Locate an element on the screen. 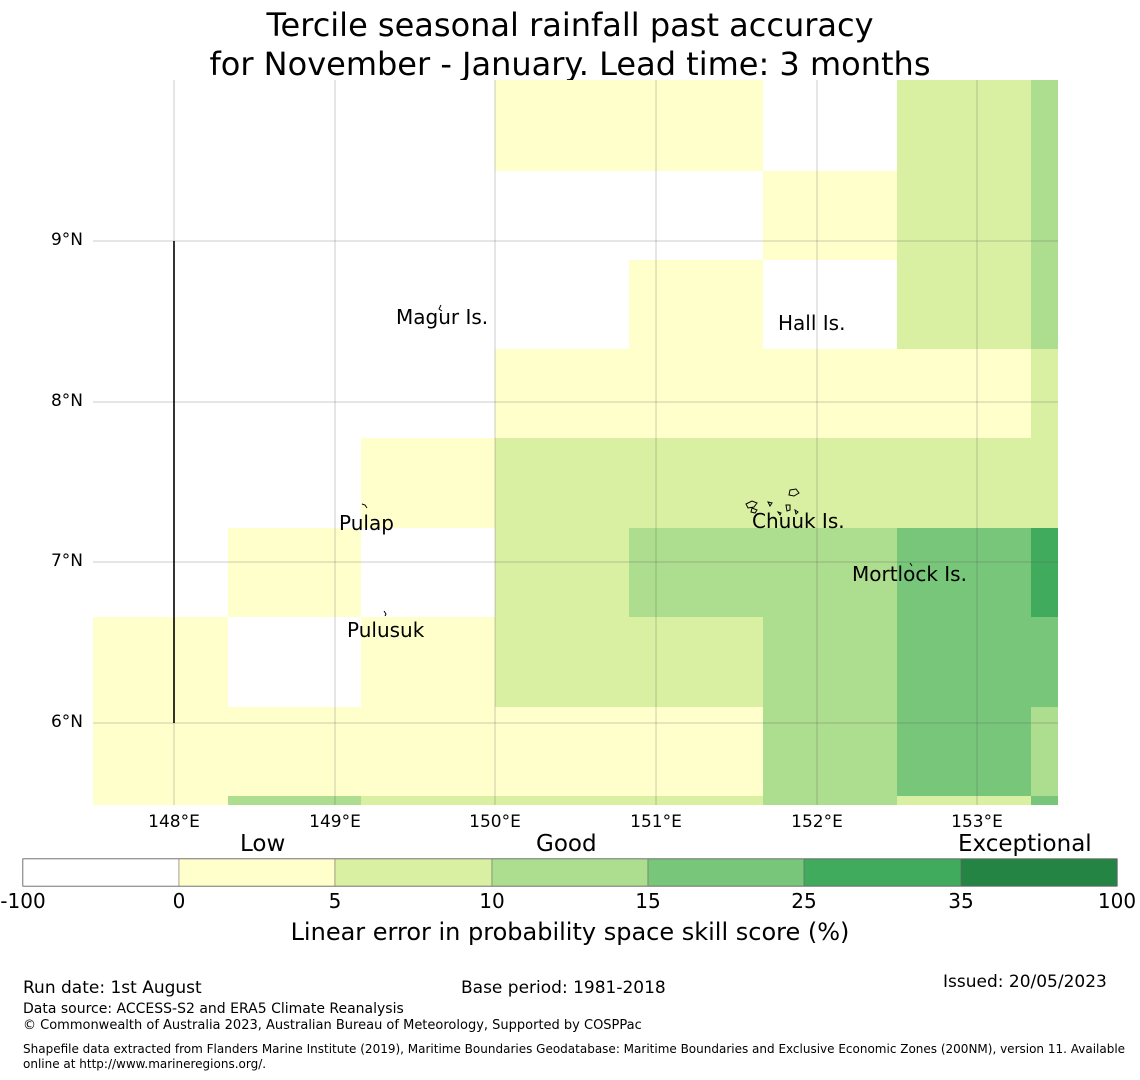  place-label-pulap: Pulap is located at coordinates (366, 523).